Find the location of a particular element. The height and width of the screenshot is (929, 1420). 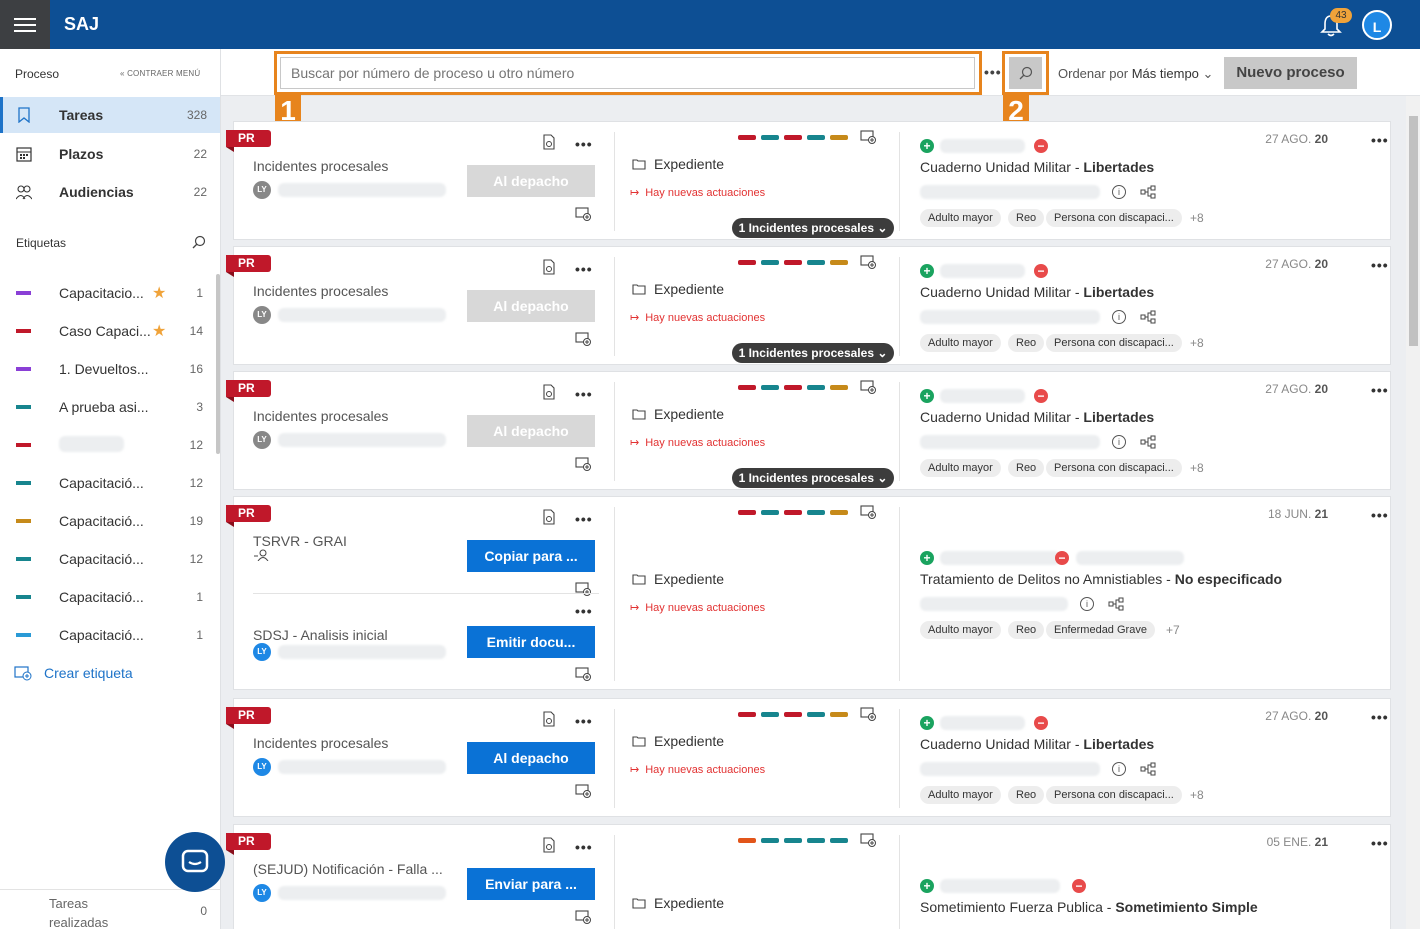

search-icon is located at coordinates (199, 242).